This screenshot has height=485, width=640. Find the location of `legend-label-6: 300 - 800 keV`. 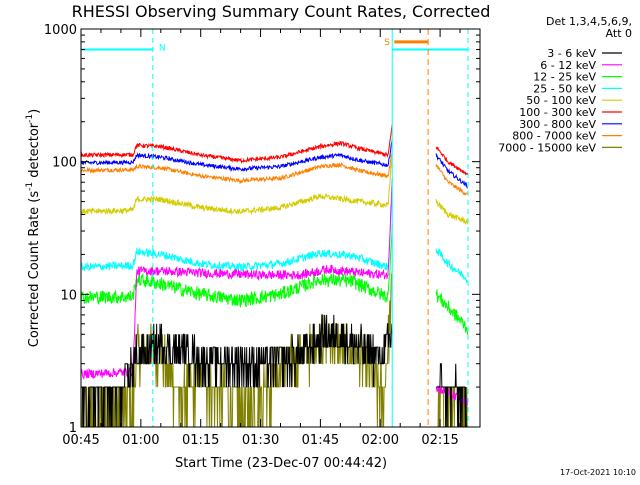

legend-label-6: 300 - 800 keV is located at coordinates (557, 124).